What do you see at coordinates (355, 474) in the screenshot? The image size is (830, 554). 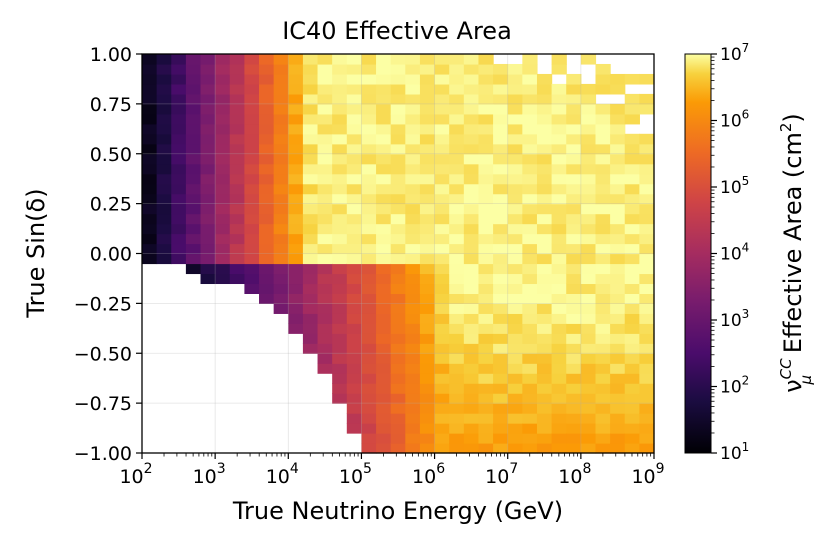 I see `x-tick-label: 10⁵` at bounding box center [355, 474].